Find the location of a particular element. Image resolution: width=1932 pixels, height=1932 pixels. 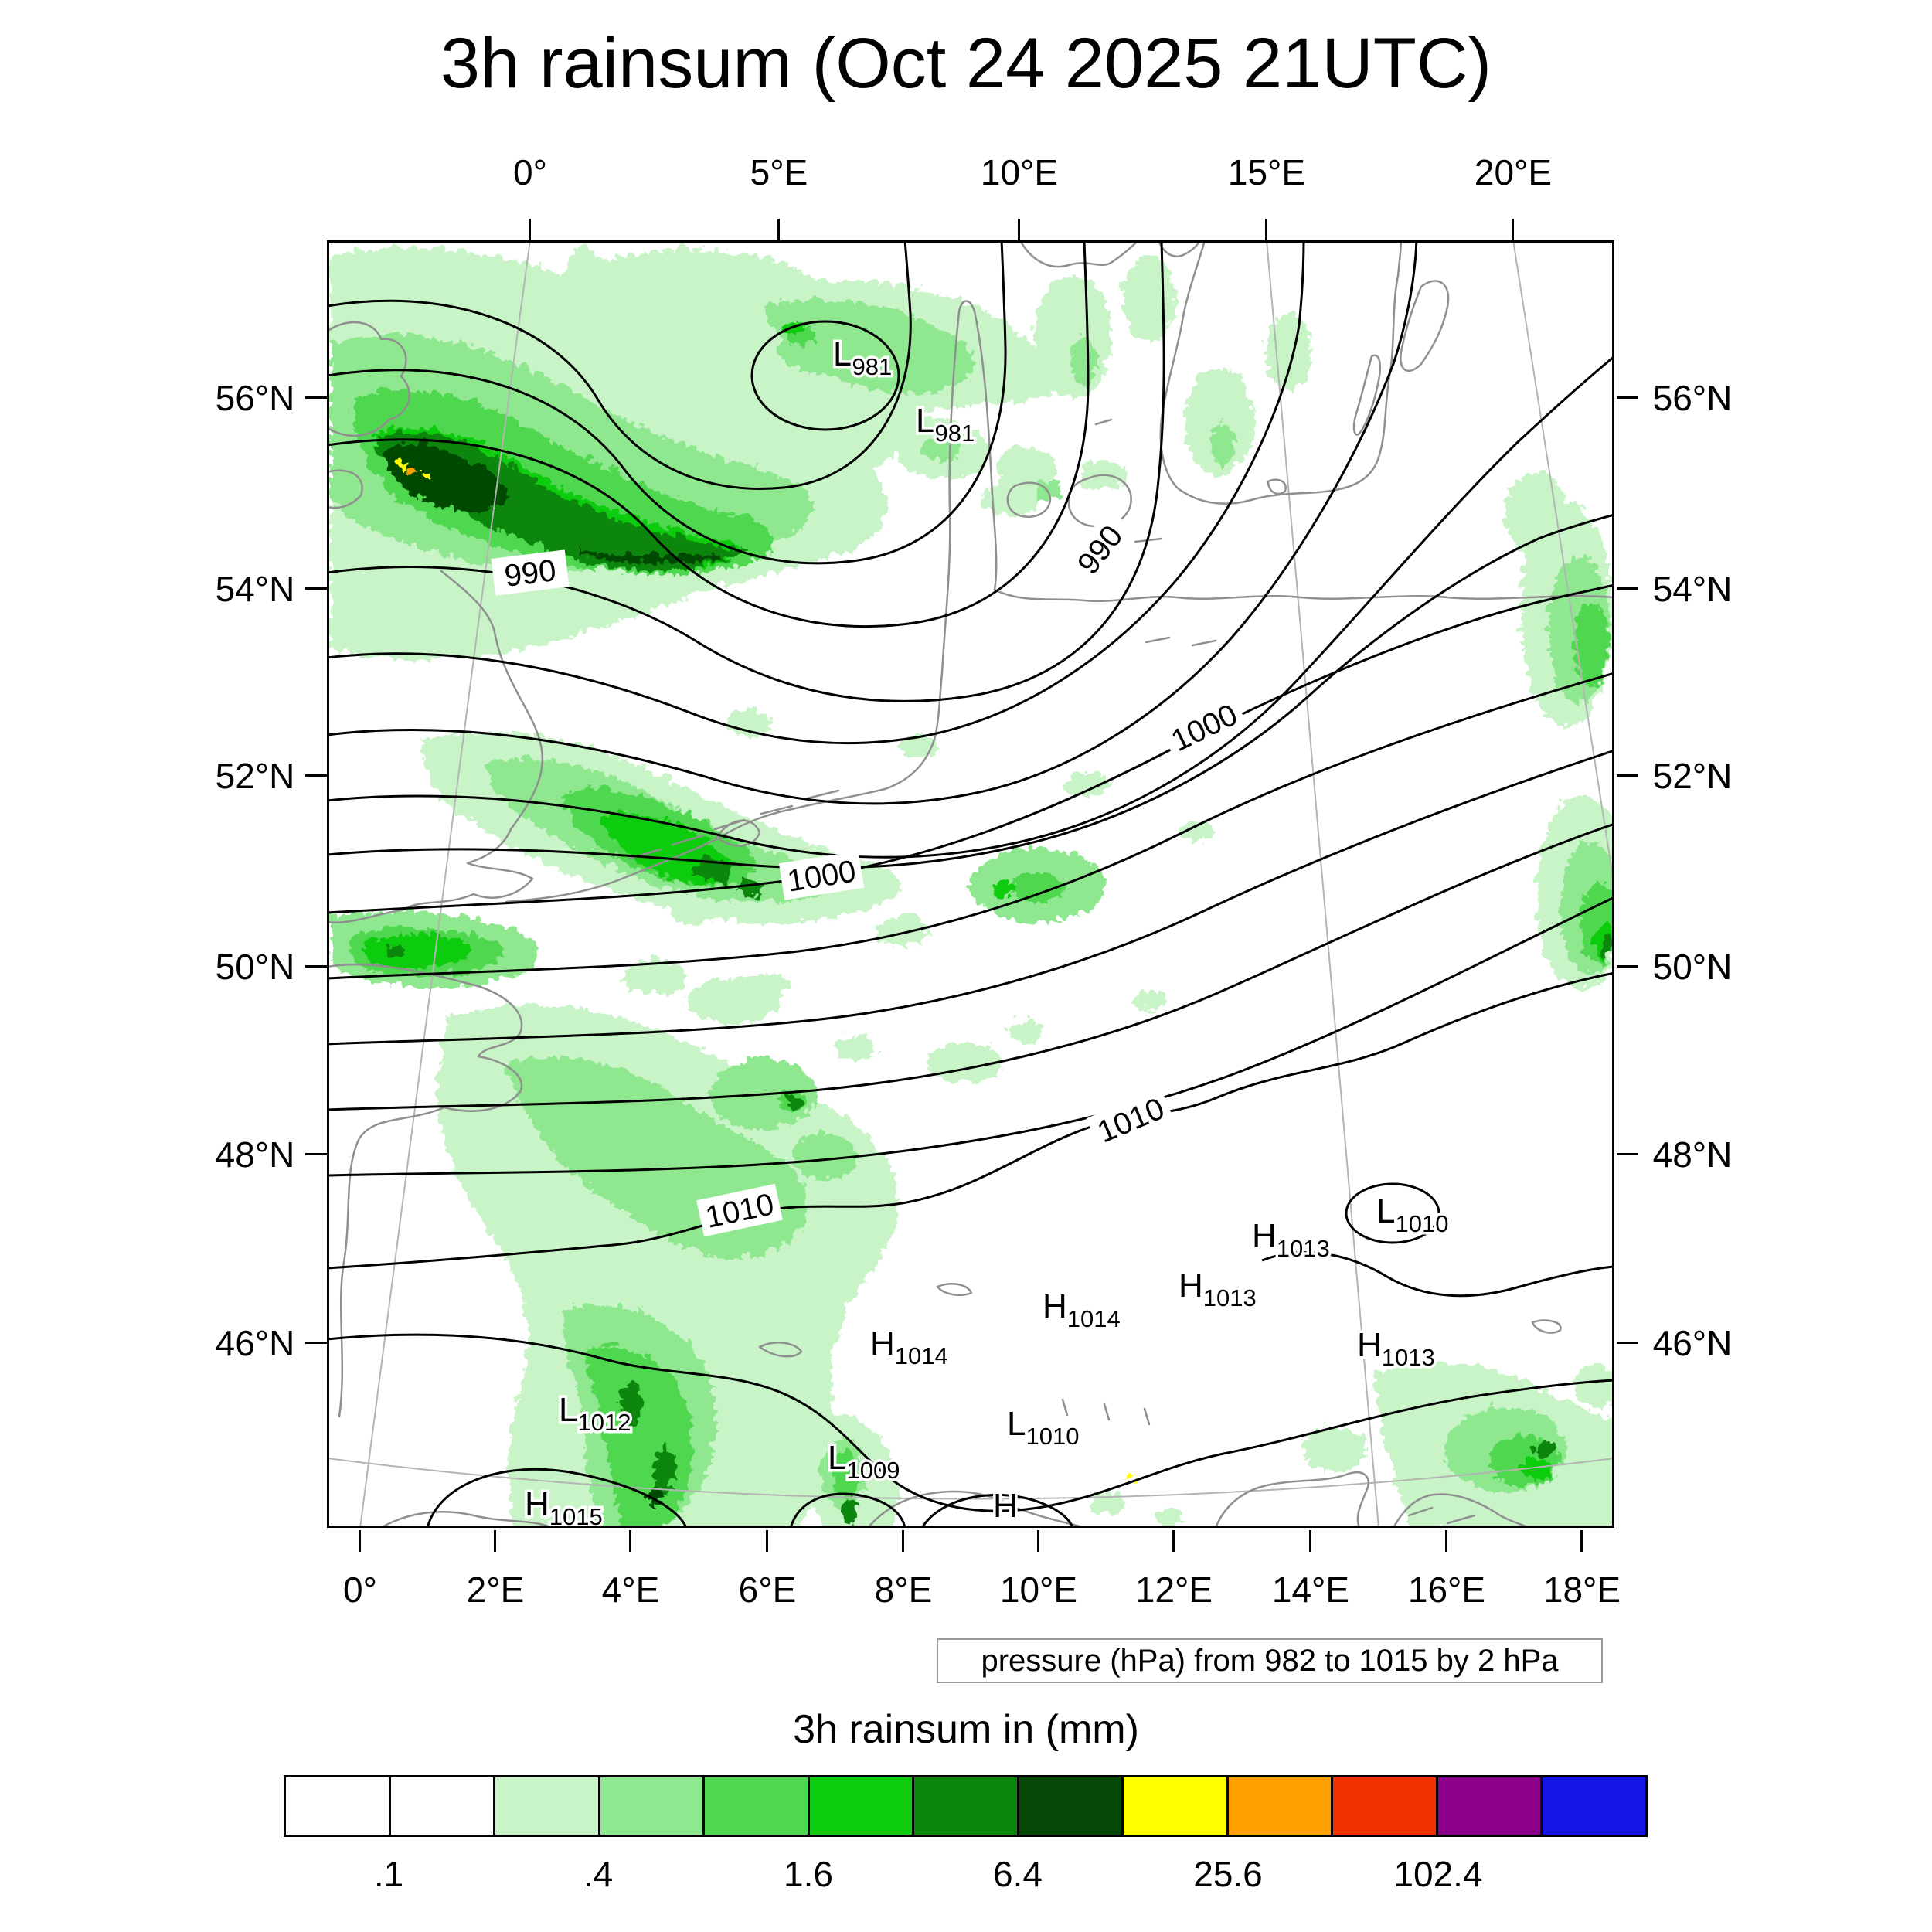

pressure-range-note: pressure (hPa) from 982 to 1015 by 2 hPa is located at coordinates (1270, 1660).